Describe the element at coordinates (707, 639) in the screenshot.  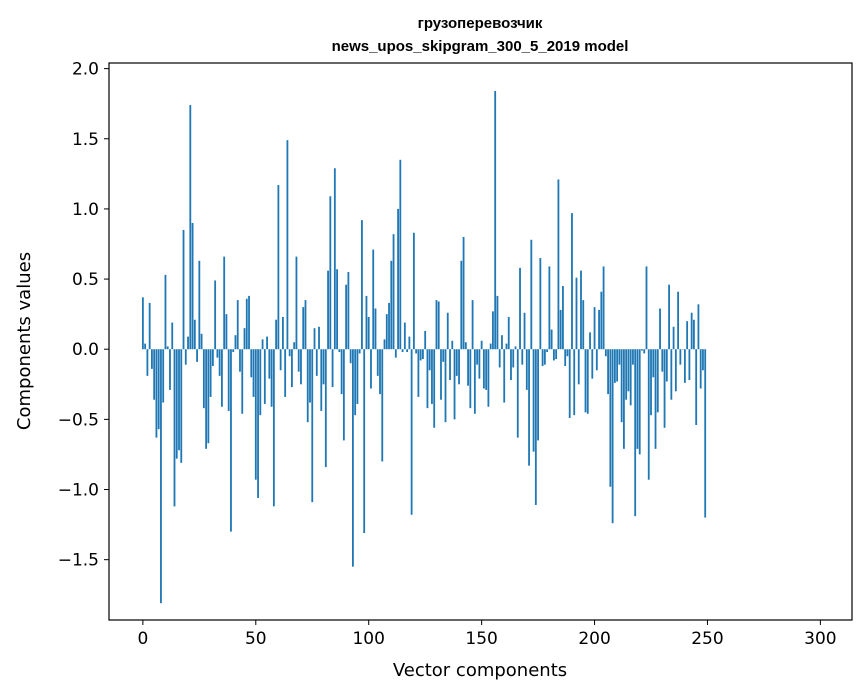
I see `x-tick-label: 250` at that location.